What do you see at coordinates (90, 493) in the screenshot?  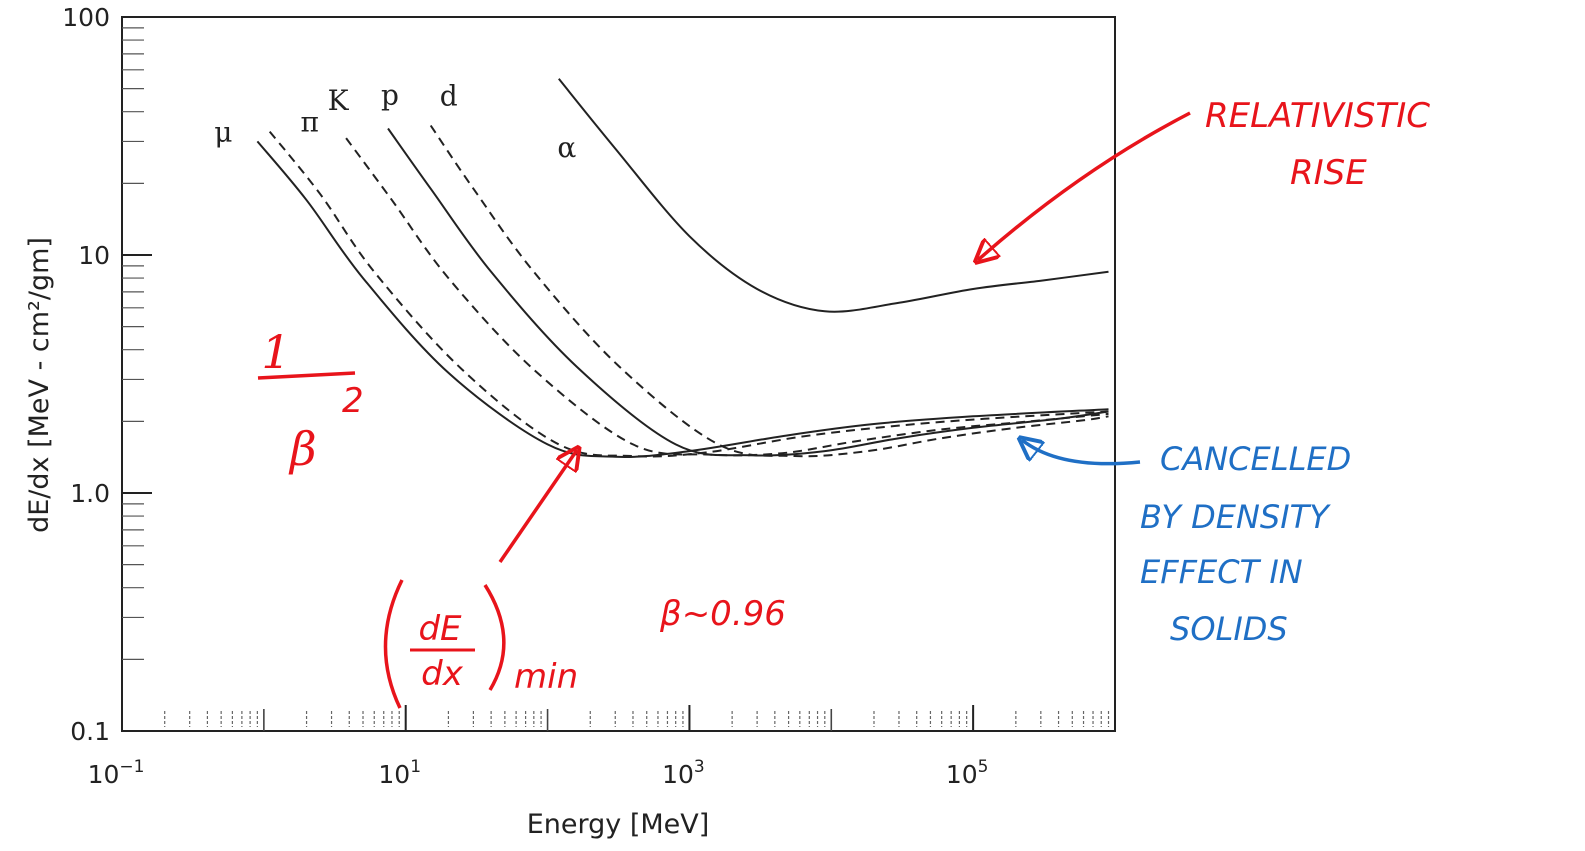 I see `y-tick-label: 1.0` at bounding box center [90, 493].